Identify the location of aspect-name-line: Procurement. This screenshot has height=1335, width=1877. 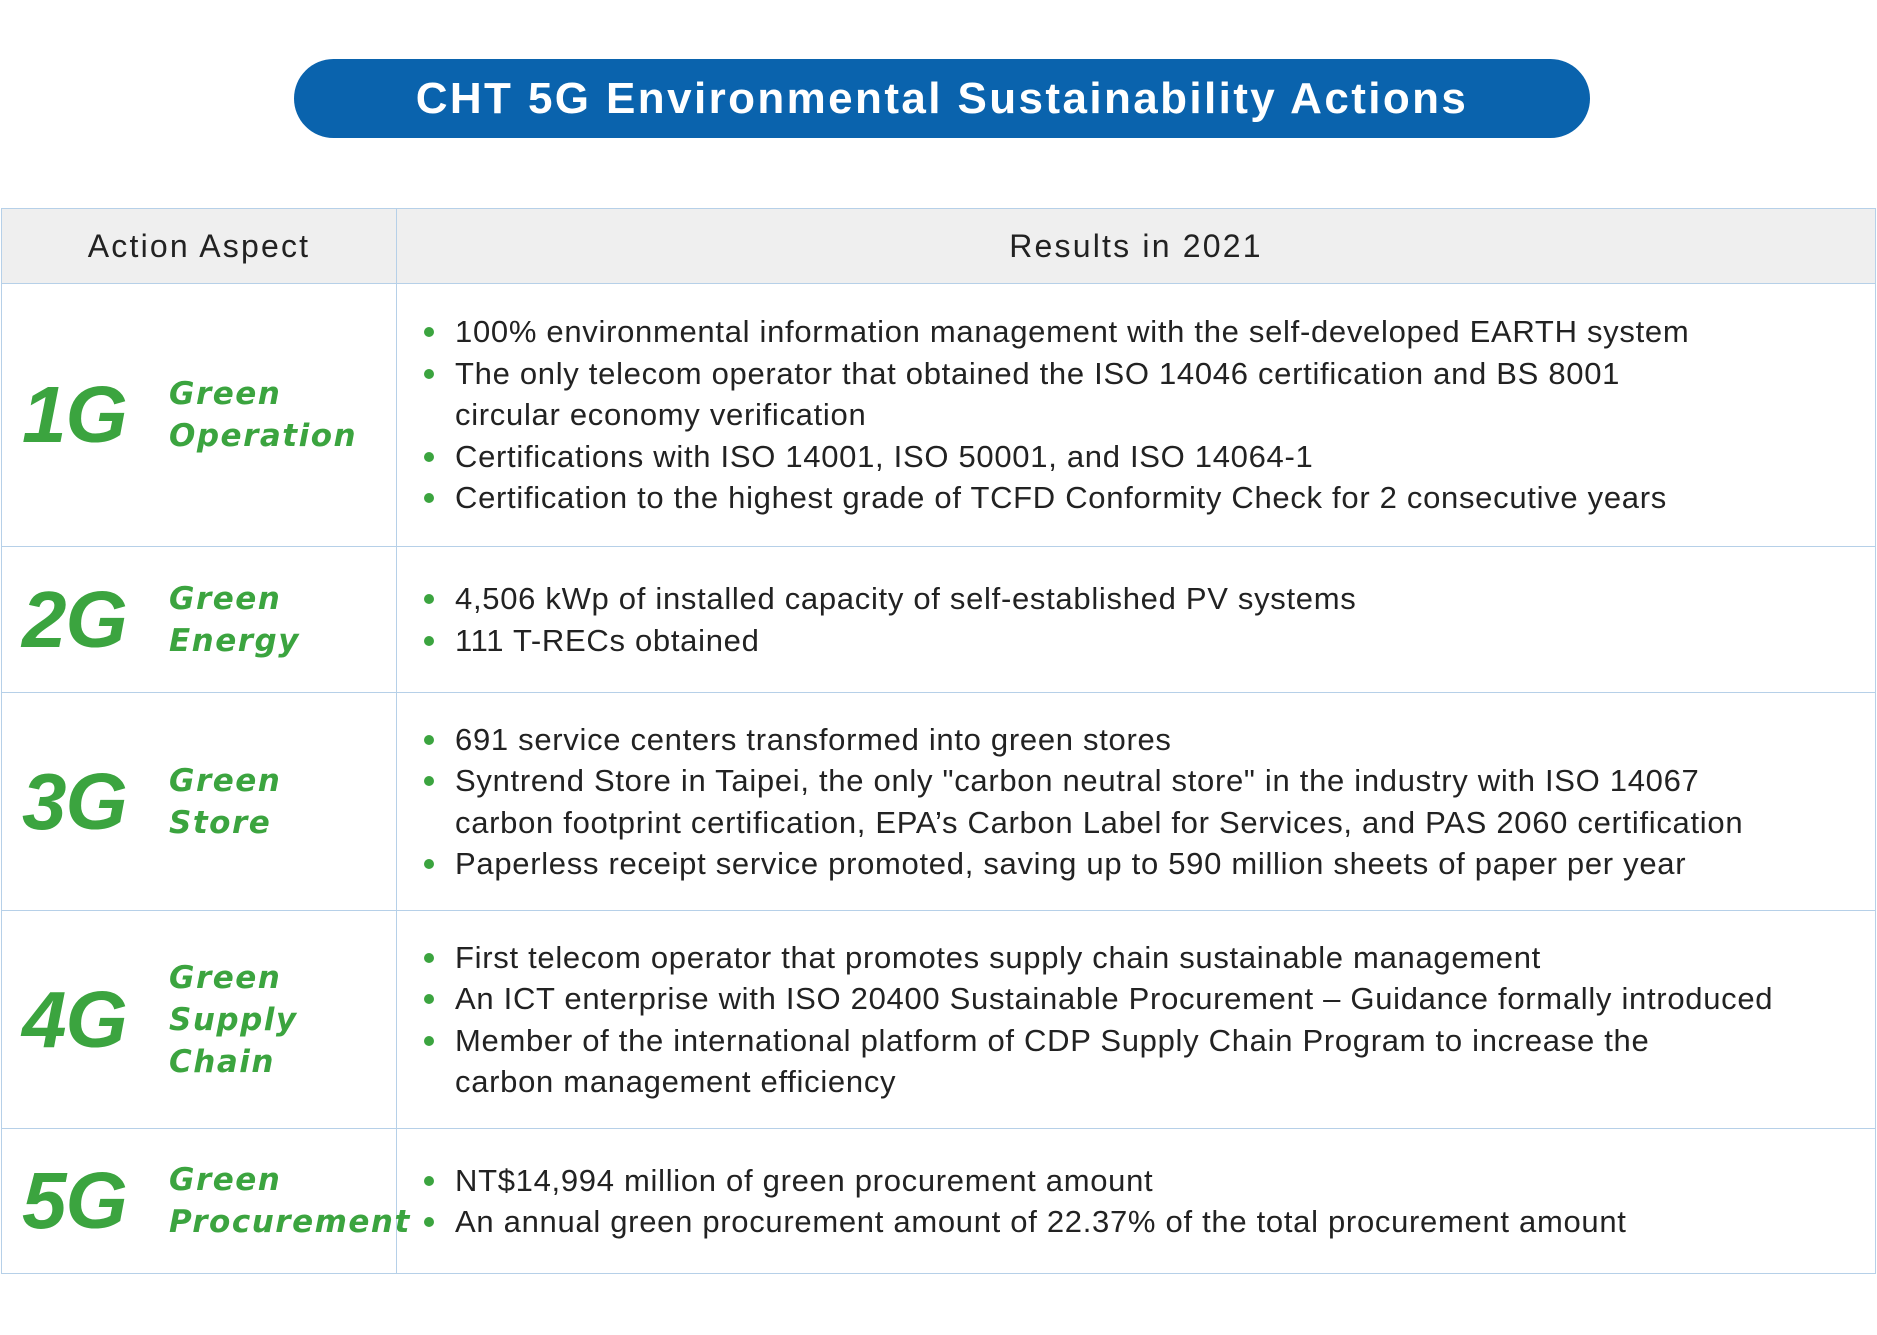
(290, 1222).